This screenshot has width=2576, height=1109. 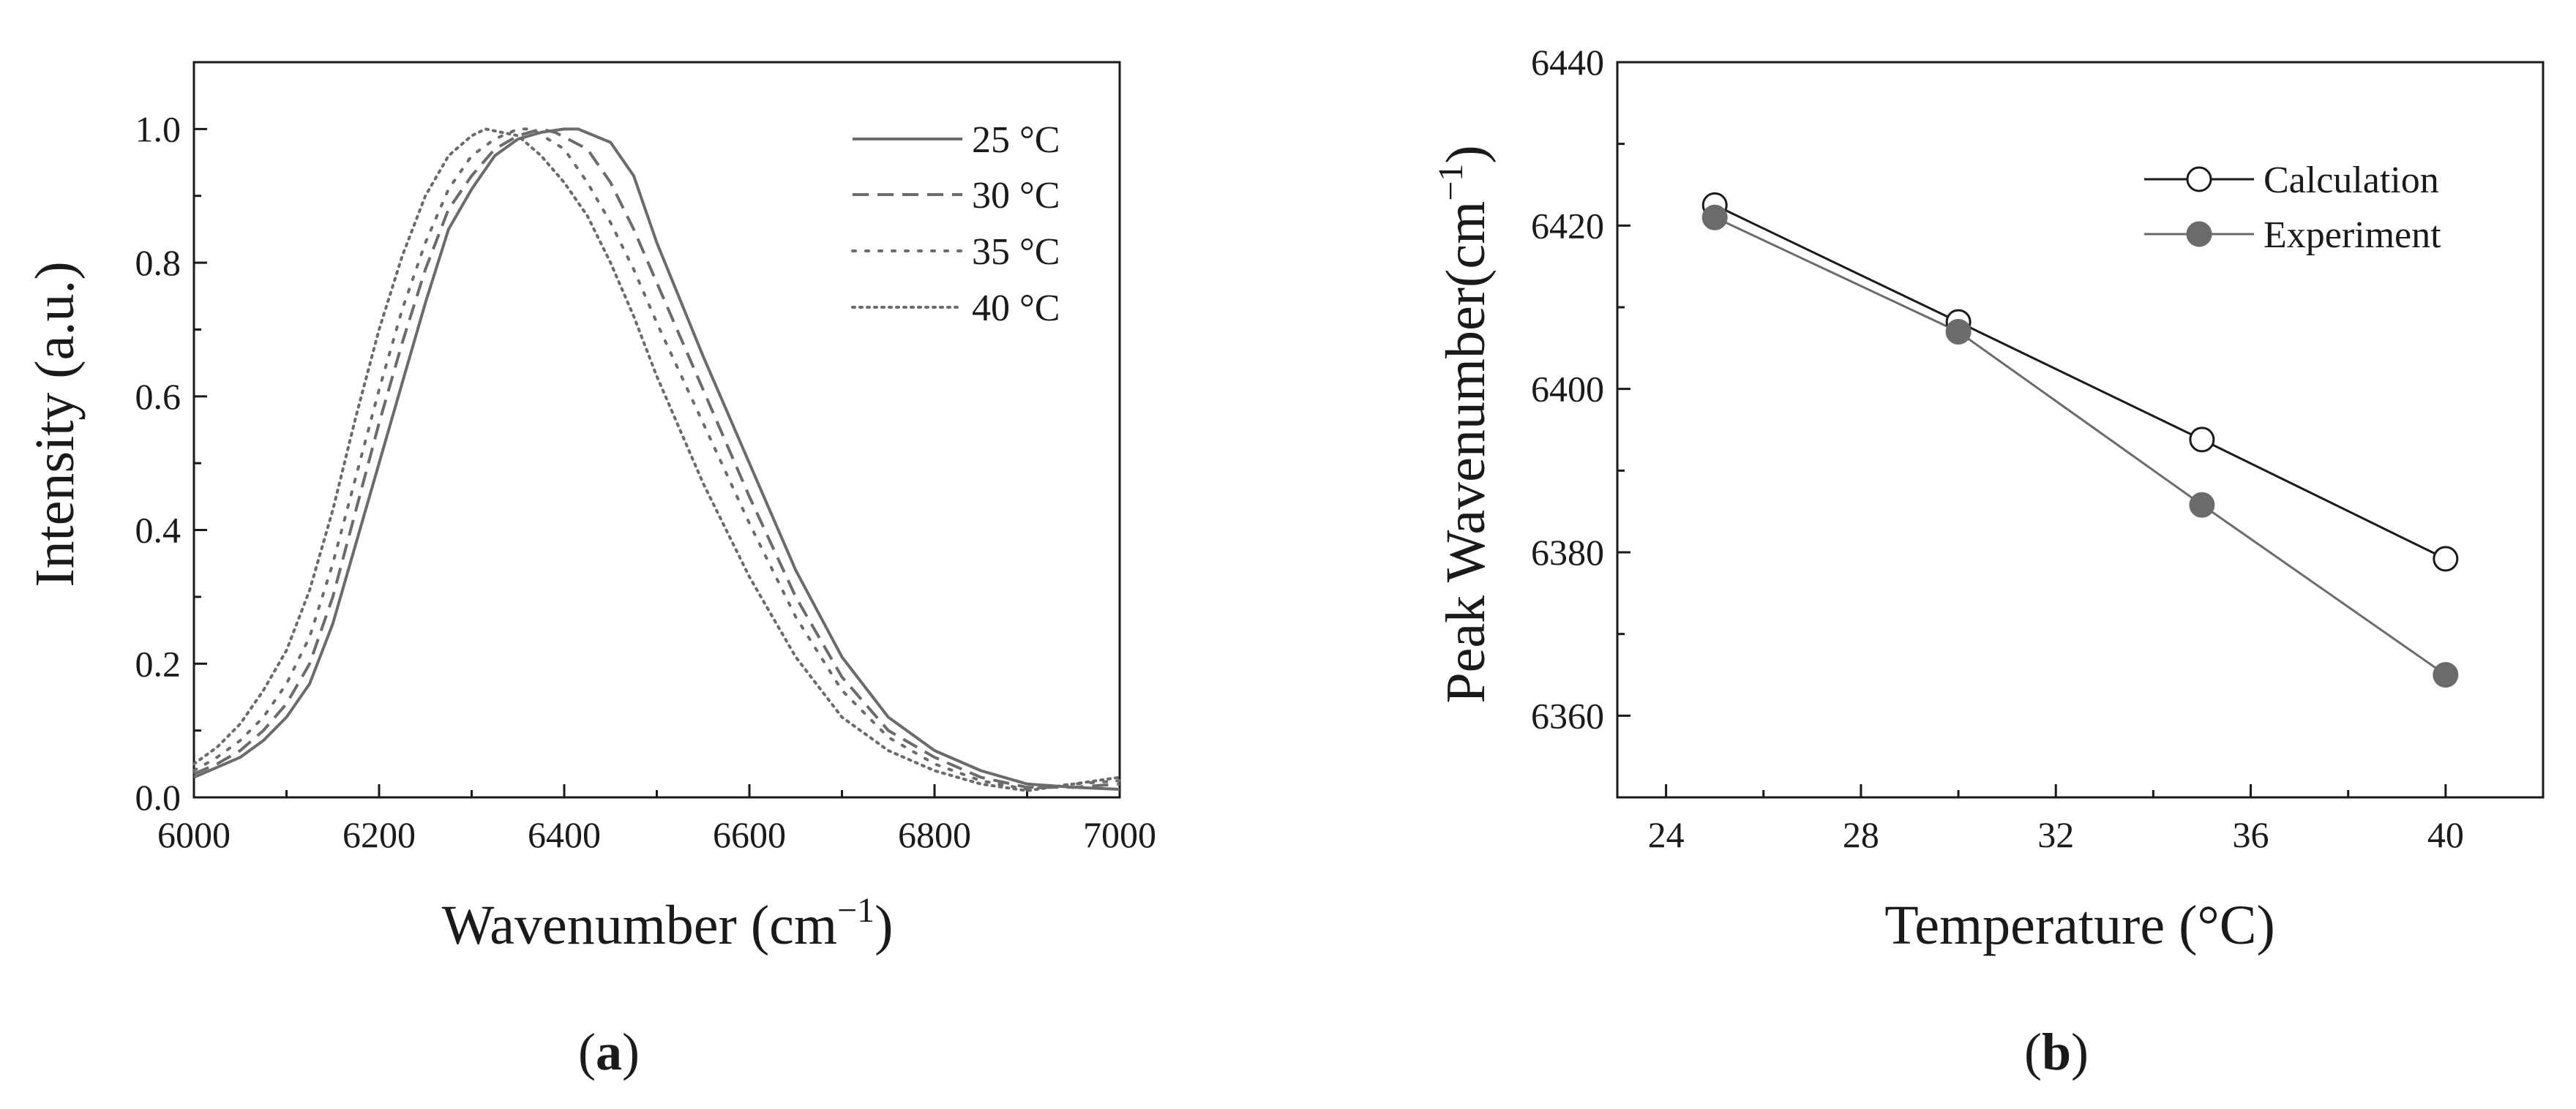 What do you see at coordinates (171, 463) in the screenshot?
I see `panel-a-y-ticks: 0.0 0.2 0.4 0.6 0.8 1.0` at bounding box center [171, 463].